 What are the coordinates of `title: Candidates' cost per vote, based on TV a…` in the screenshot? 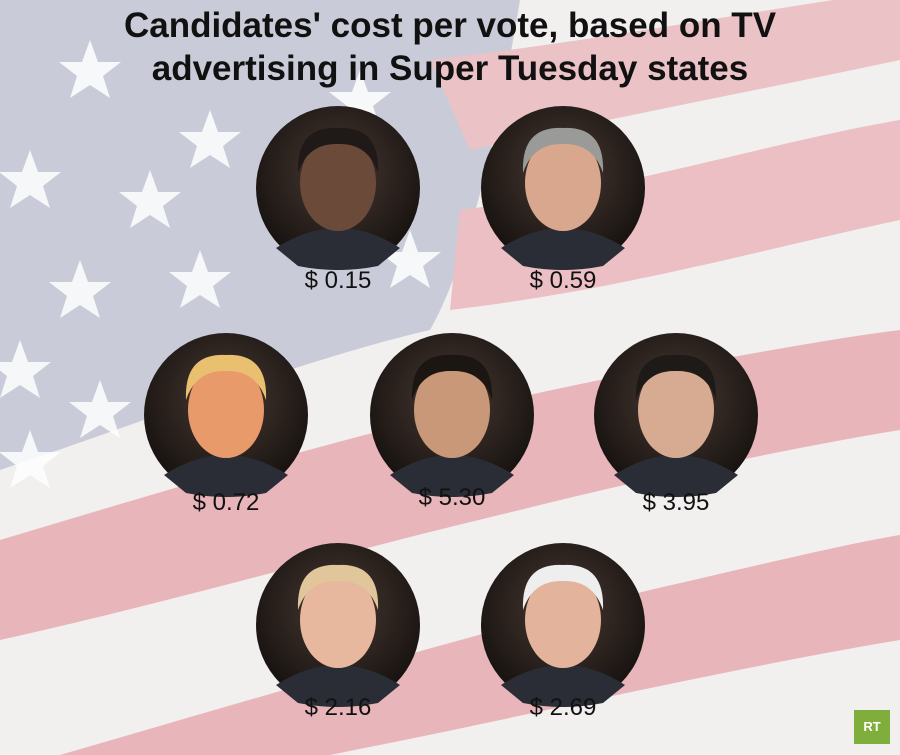 It's located at (450, 47).